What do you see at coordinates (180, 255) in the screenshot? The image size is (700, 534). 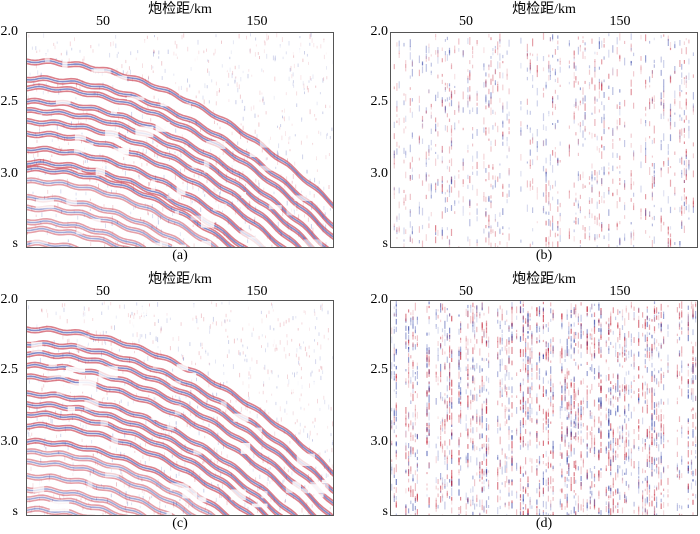 I see `panel-caption: (a)` at bounding box center [180, 255].